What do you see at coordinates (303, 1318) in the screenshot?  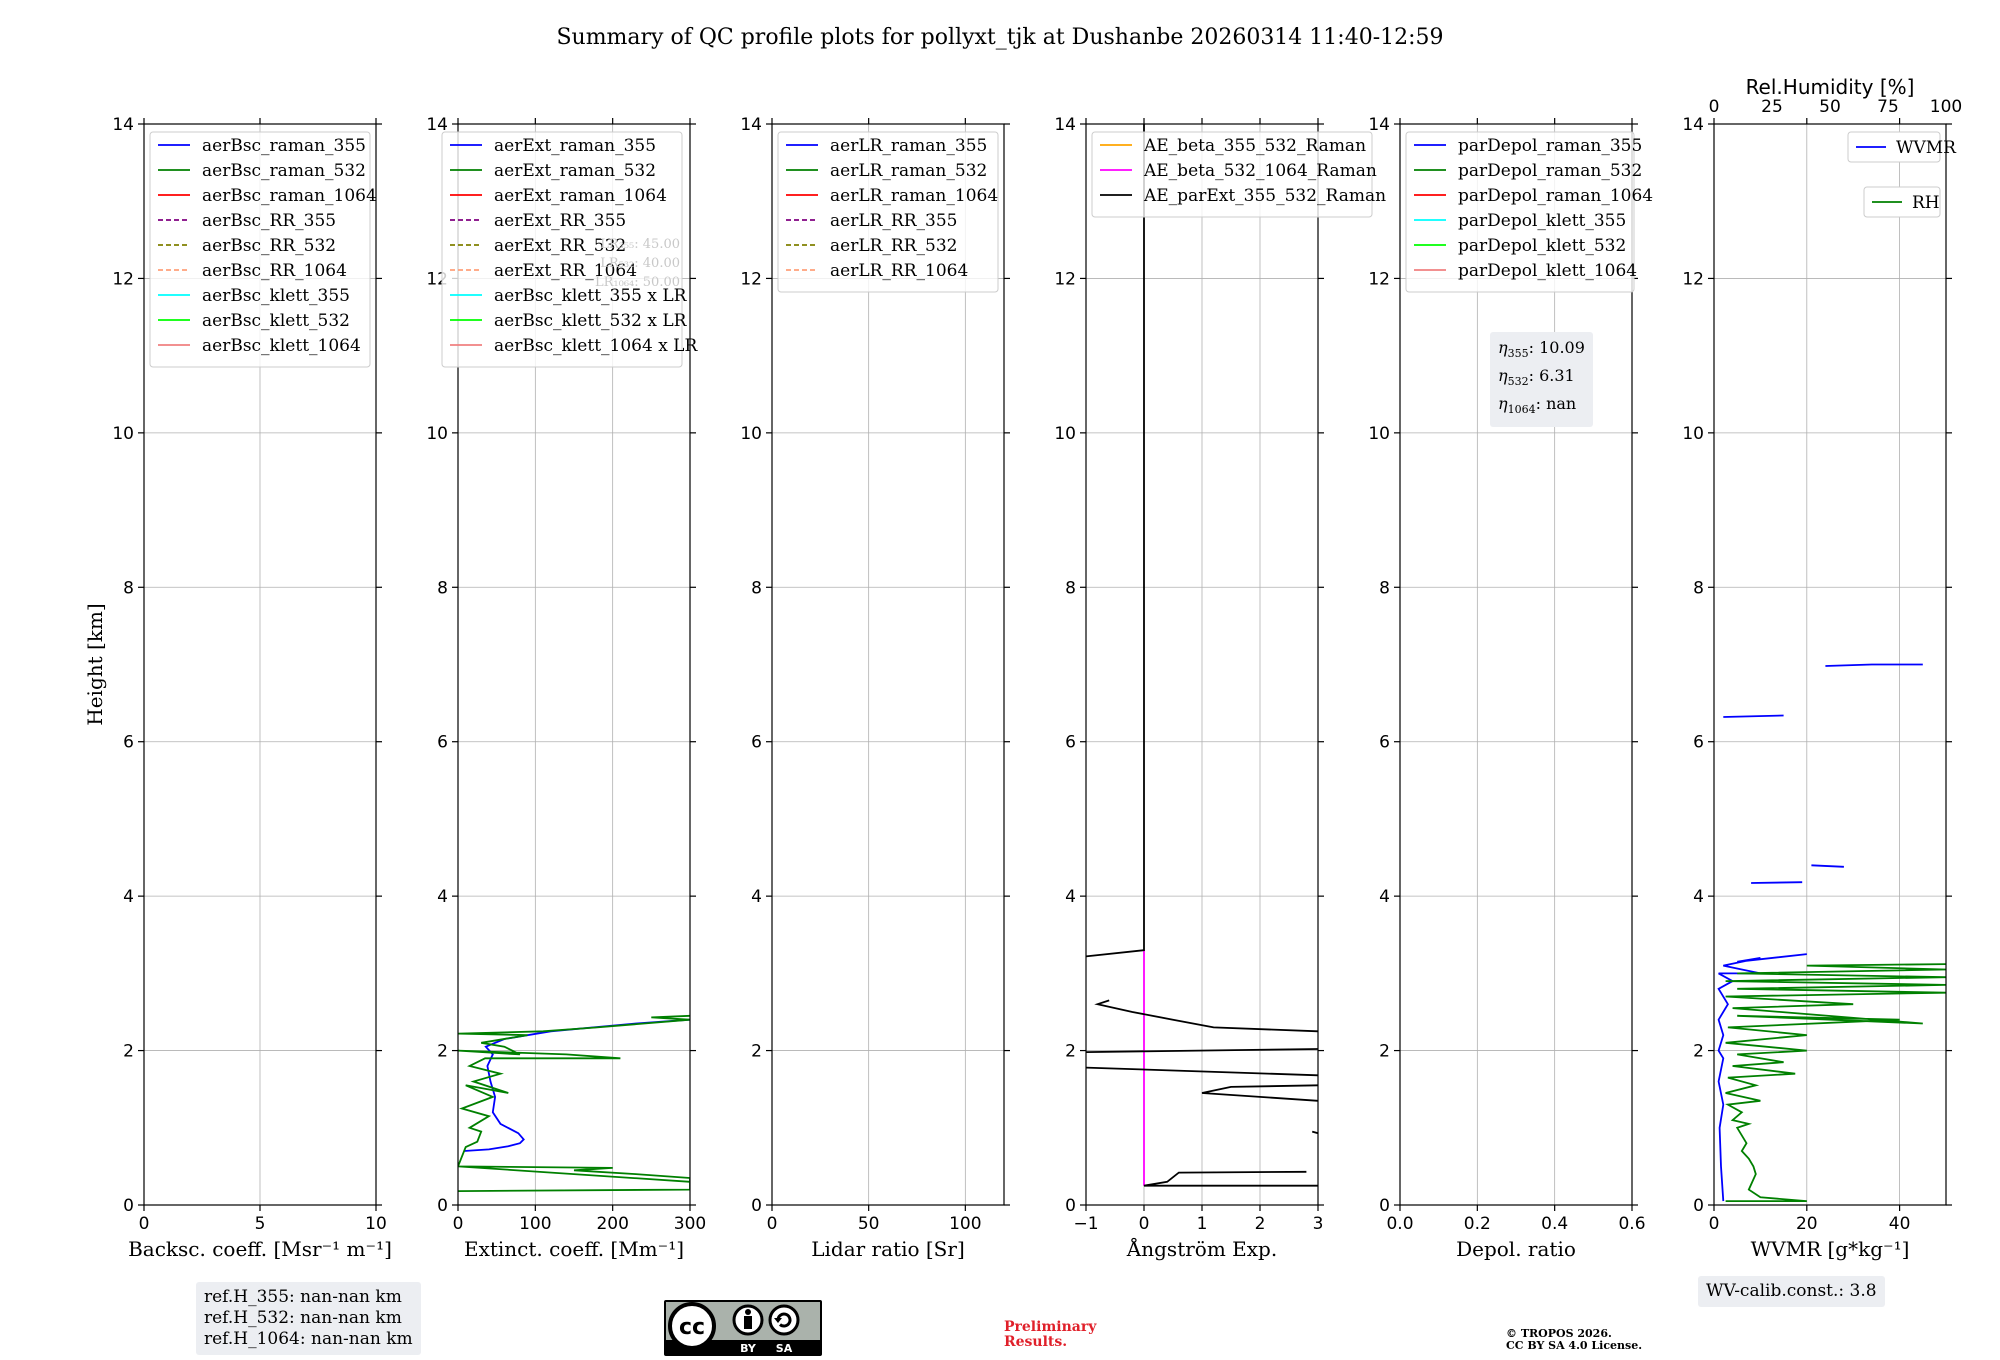 I see `ref-height-532: ref.H_532: nan-nan km` at bounding box center [303, 1318].